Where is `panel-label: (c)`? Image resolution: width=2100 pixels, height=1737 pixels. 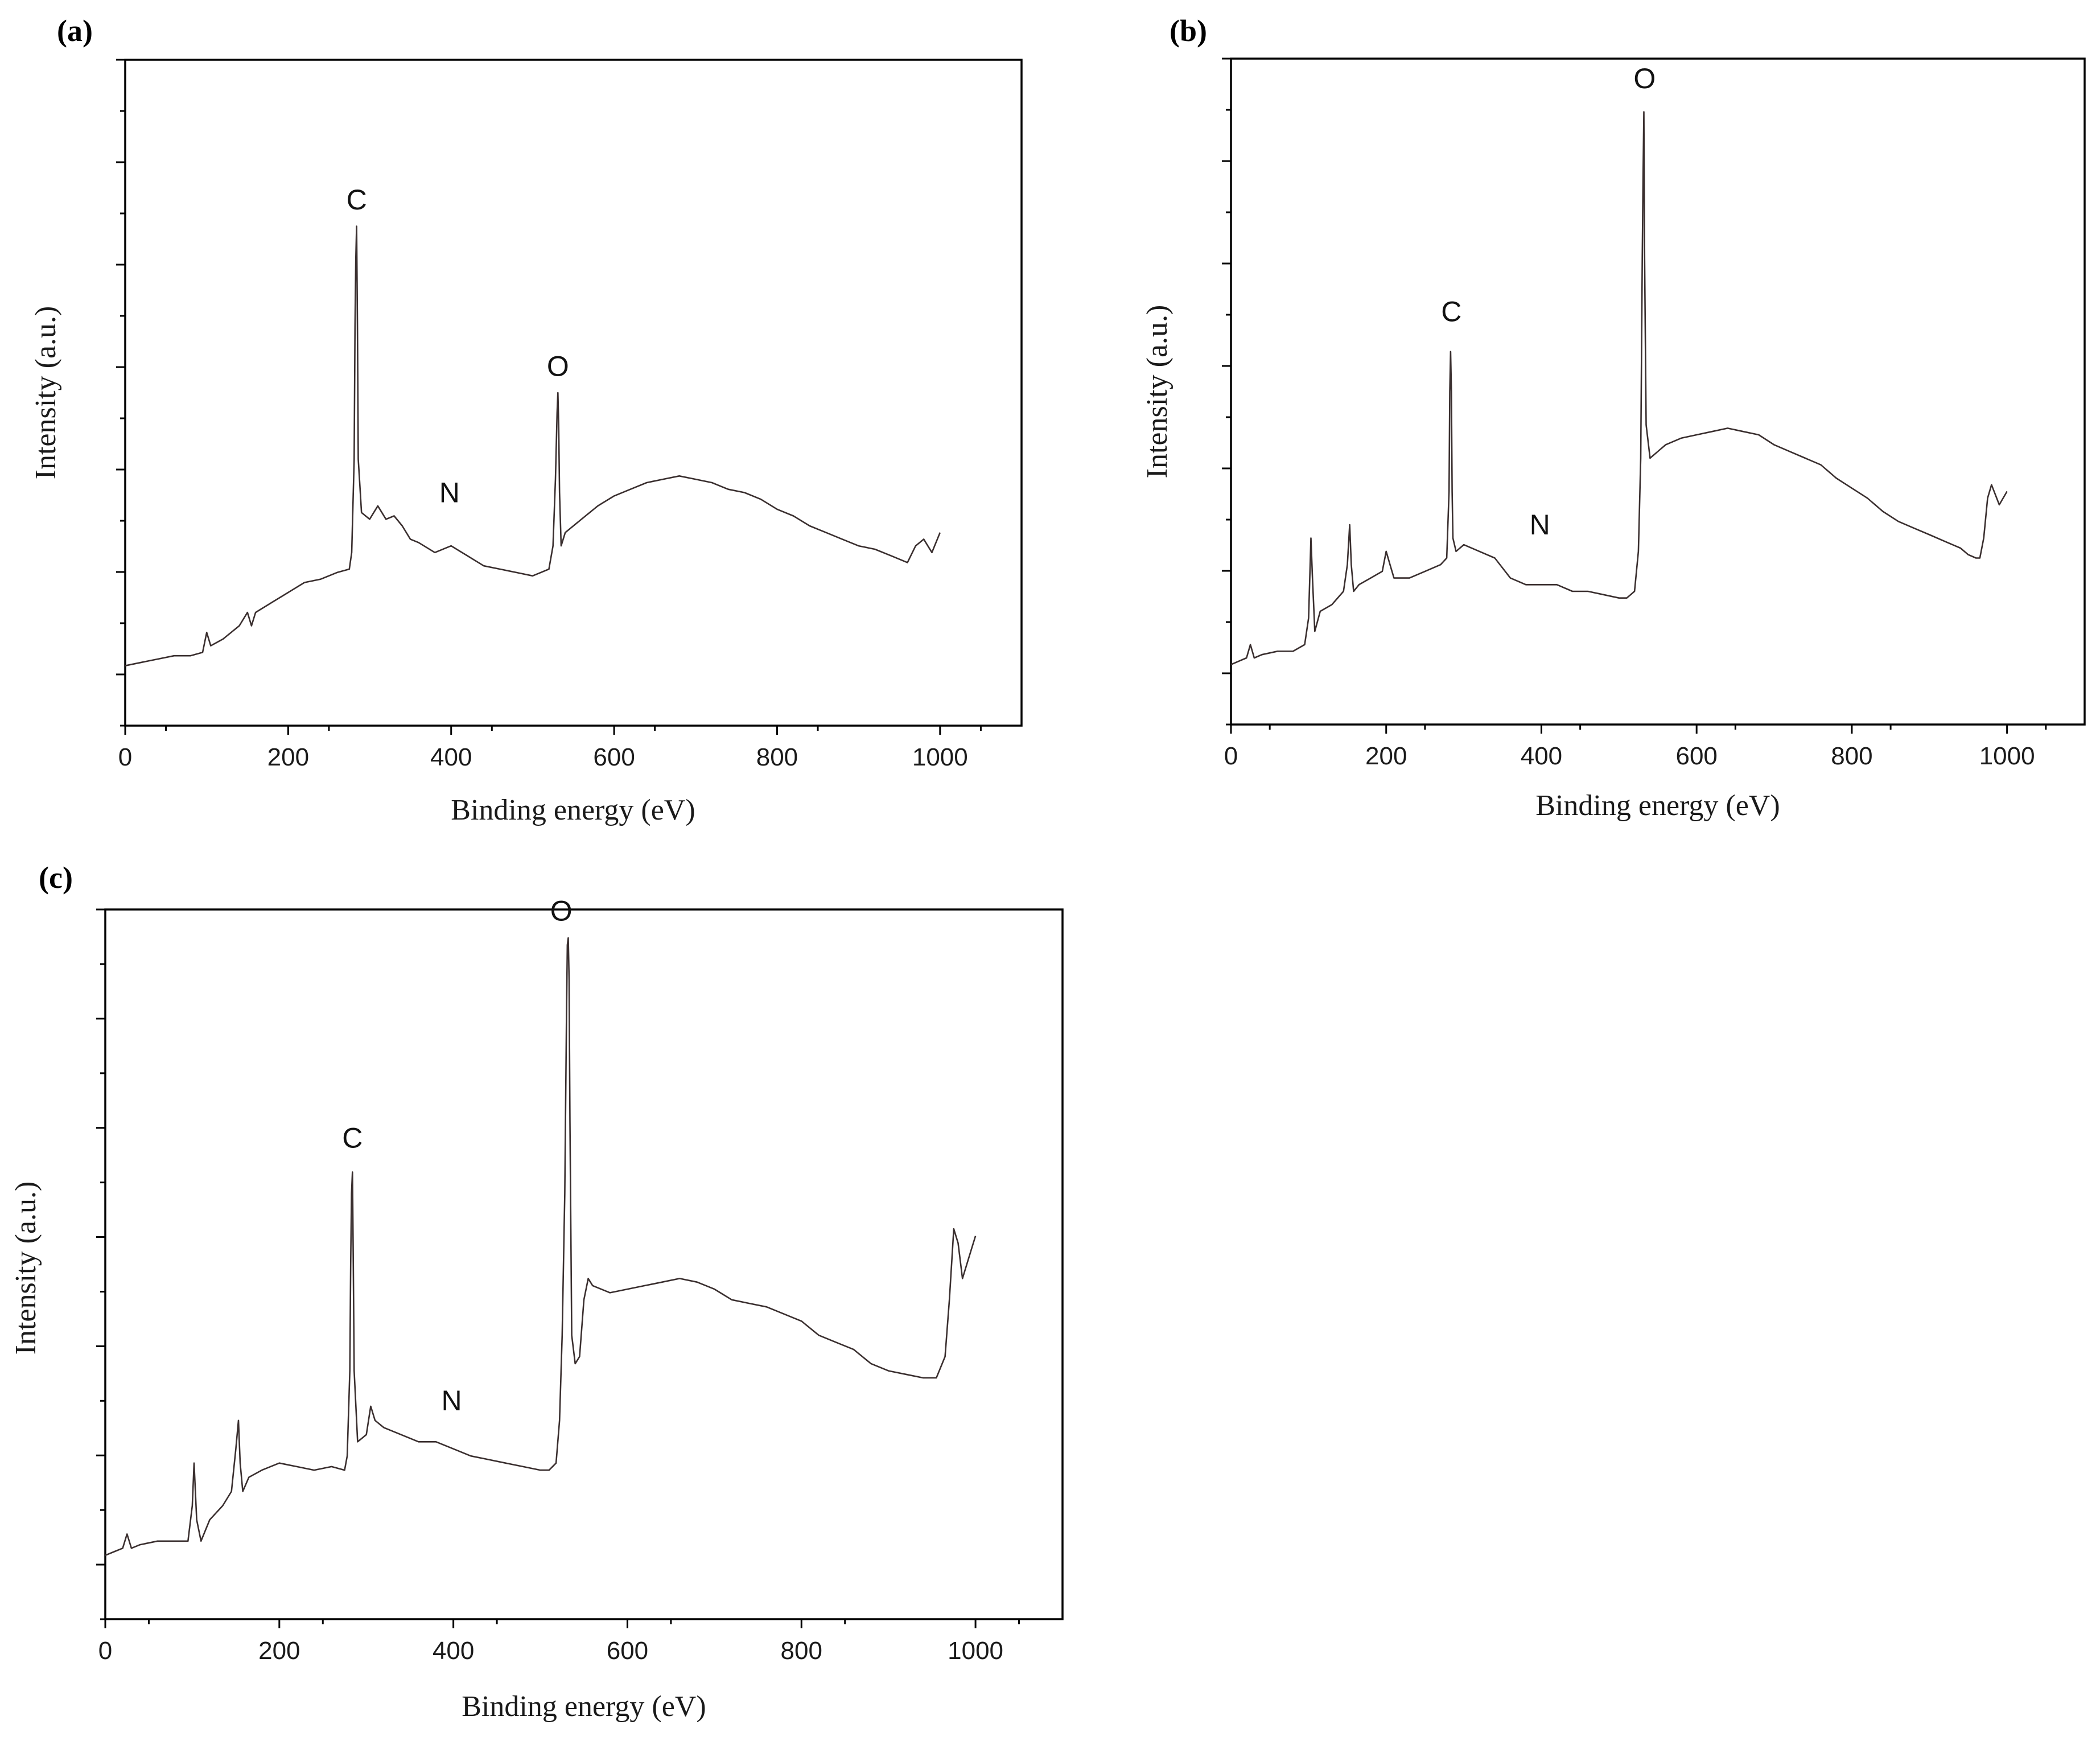
panel-label: (c) is located at coordinates (56, 878).